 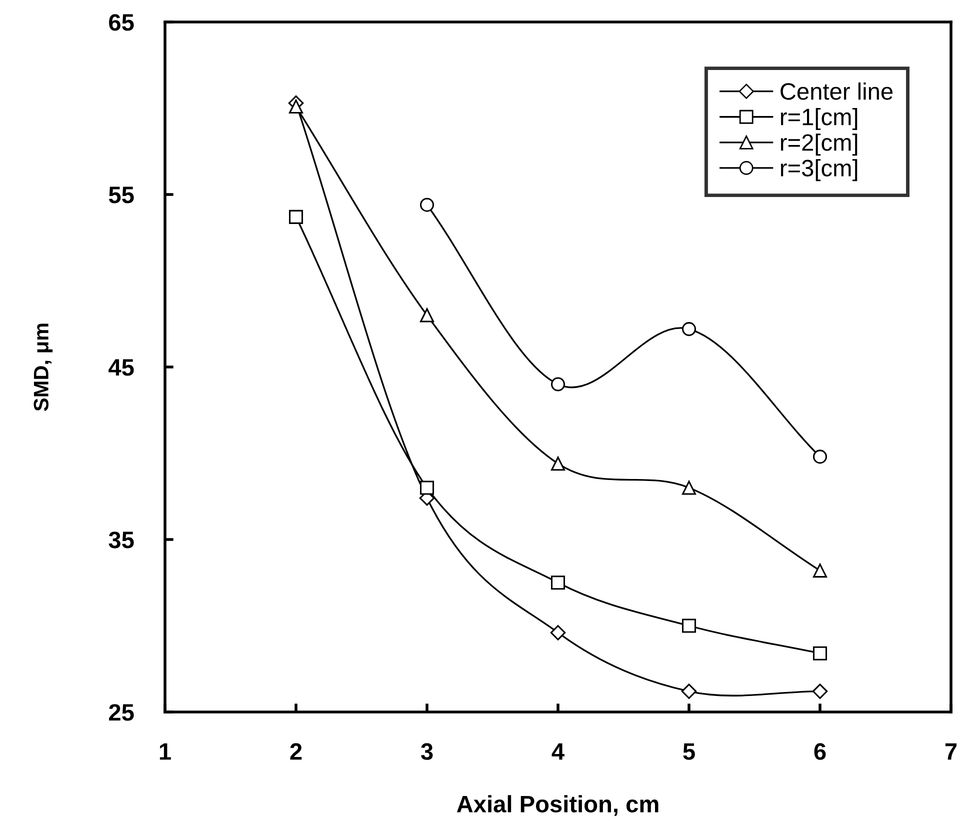 What do you see at coordinates (558, 751) in the screenshot?
I see `x-tick-label: 4` at bounding box center [558, 751].